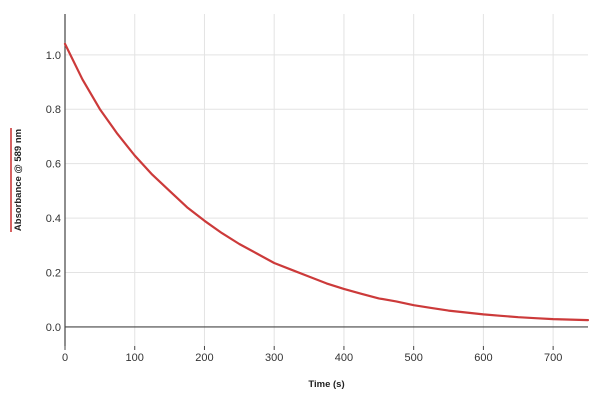 The width and height of the screenshot is (600, 400). Describe the element at coordinates (65, 358) in the screenshot. I see `x-tick-label-0: 0` at that location.